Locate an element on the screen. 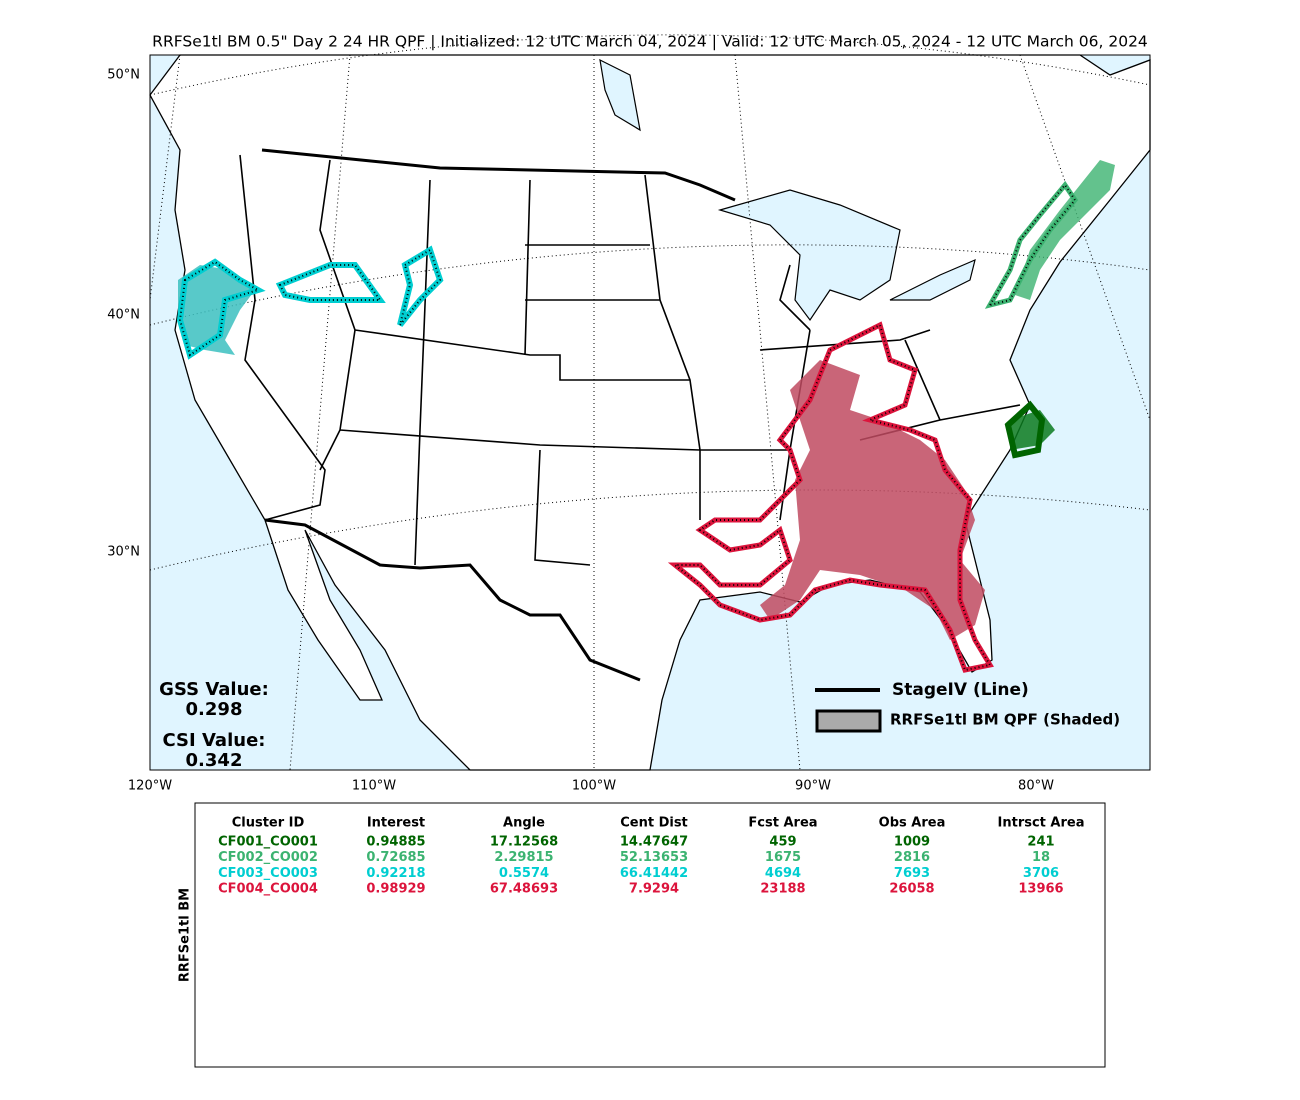 The width and height of the screenshot is (1300, 1100). table-header: Interest is located at coordinates (396, 823).